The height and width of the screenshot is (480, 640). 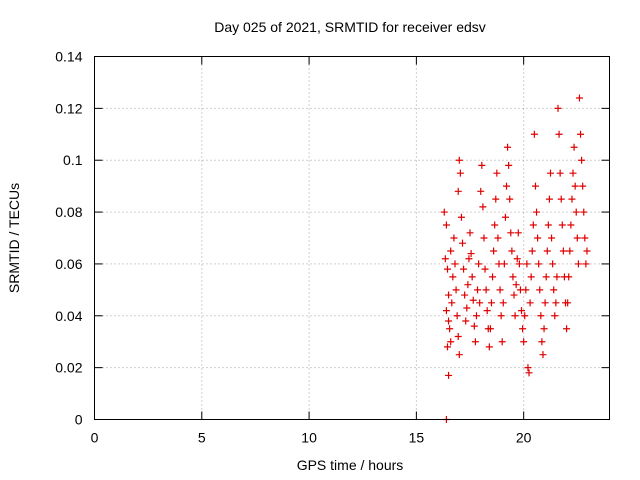 What do you see at coordinates (350, 465) in the screenshot?
I see `x-axis-title: GPS time / hours` at bounding box center [350, 465].